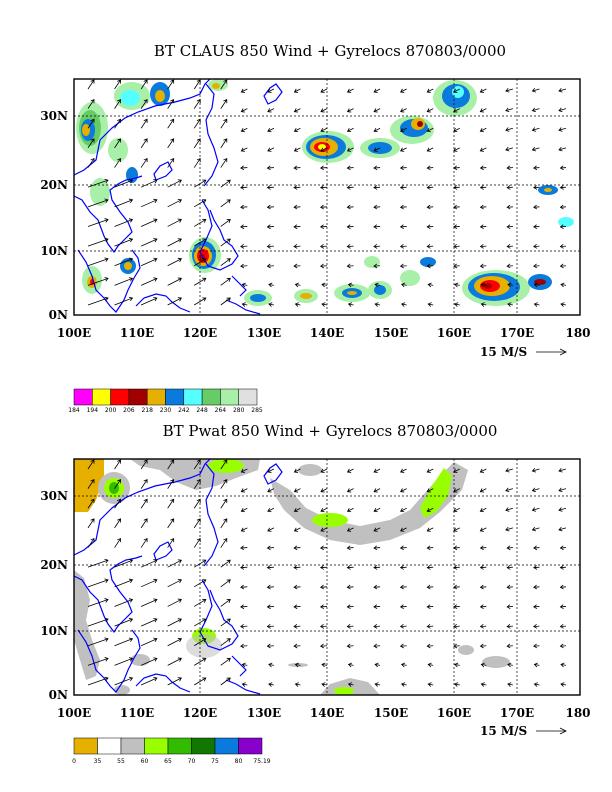 The height and width of the screenshot is (792, 612). I want to click on panel2-xlabel: 100E, so click(74, 713).